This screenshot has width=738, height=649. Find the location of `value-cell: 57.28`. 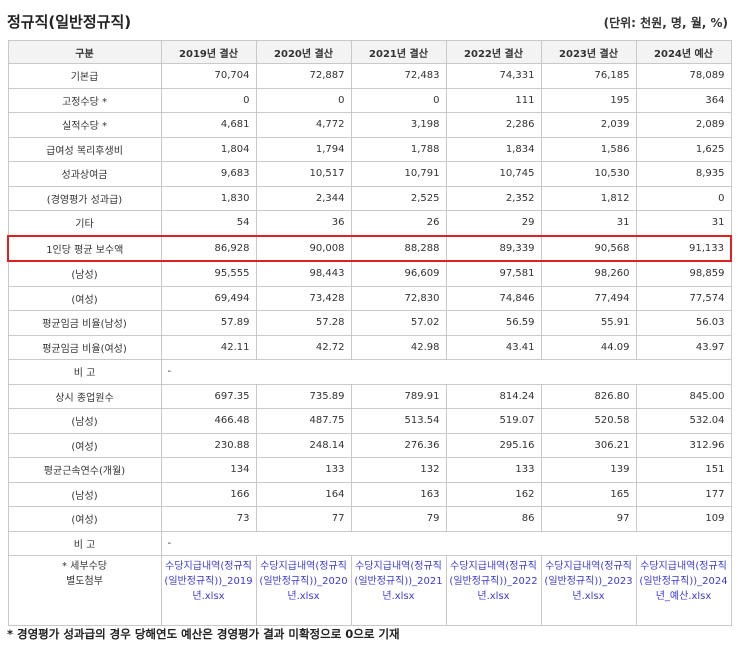

value-cell: 57.28 is located at coordinates (303, 323).